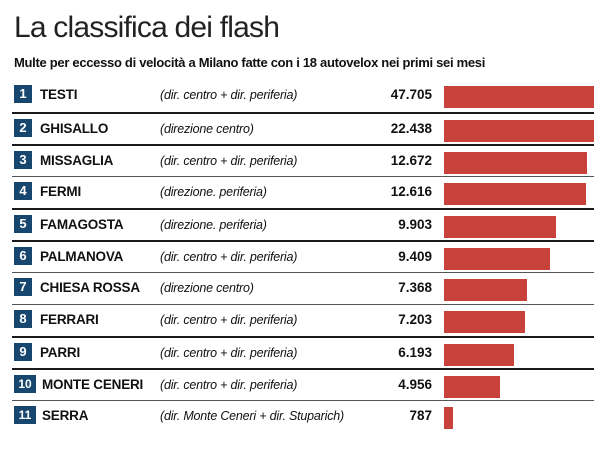 This screenshot has height=453, width=594. Describe the element at coordinates (23, 94) in the screenshot. I see `rank-badge: 1` at that location.